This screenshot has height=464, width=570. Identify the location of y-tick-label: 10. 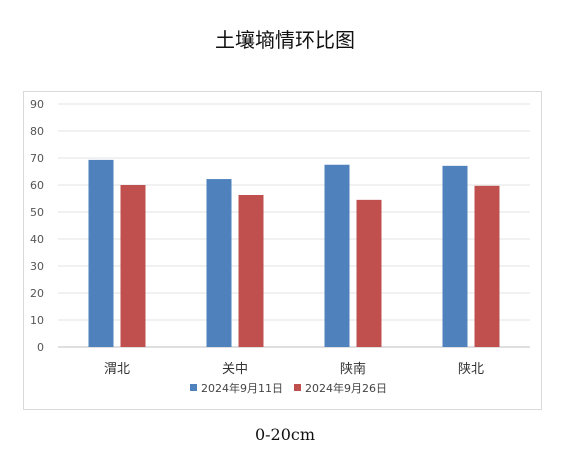
(37, 320).